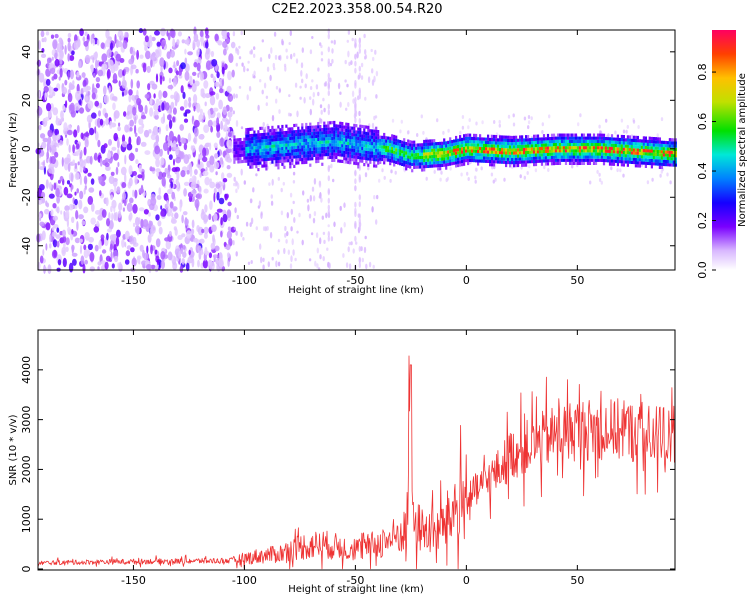  Describe the element at coordinates (26, 52) in the screenshot. I see `y-tick-label: 40` at that location.